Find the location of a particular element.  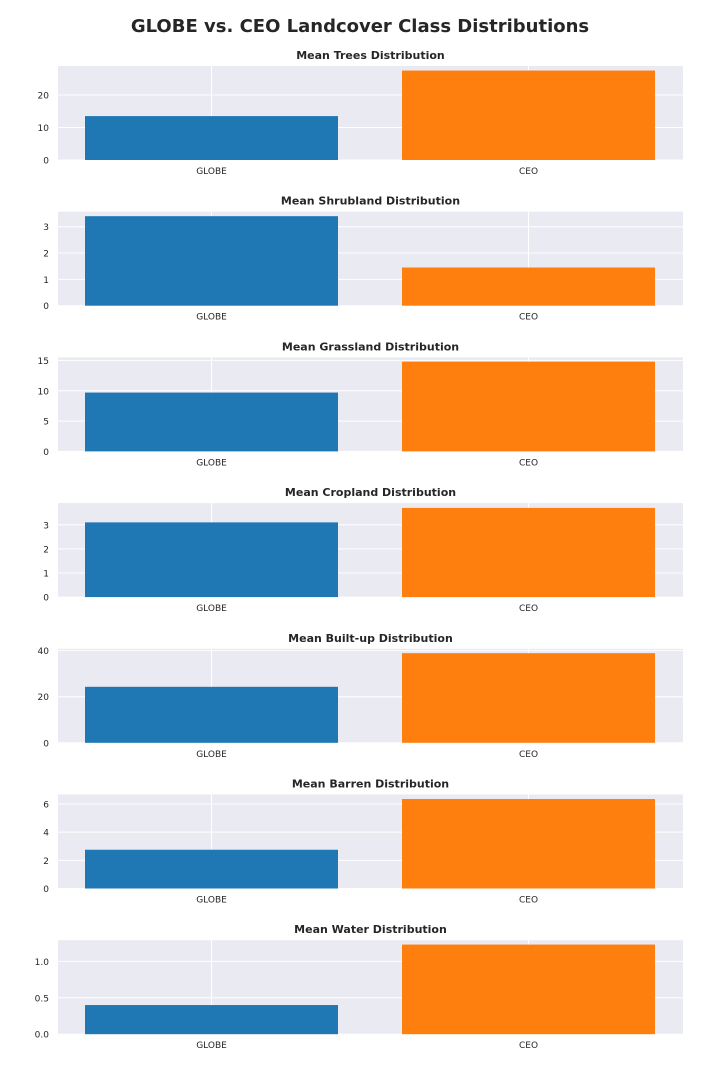

y-tick-label-5-2: 4 is located at coordinates (46, 834).